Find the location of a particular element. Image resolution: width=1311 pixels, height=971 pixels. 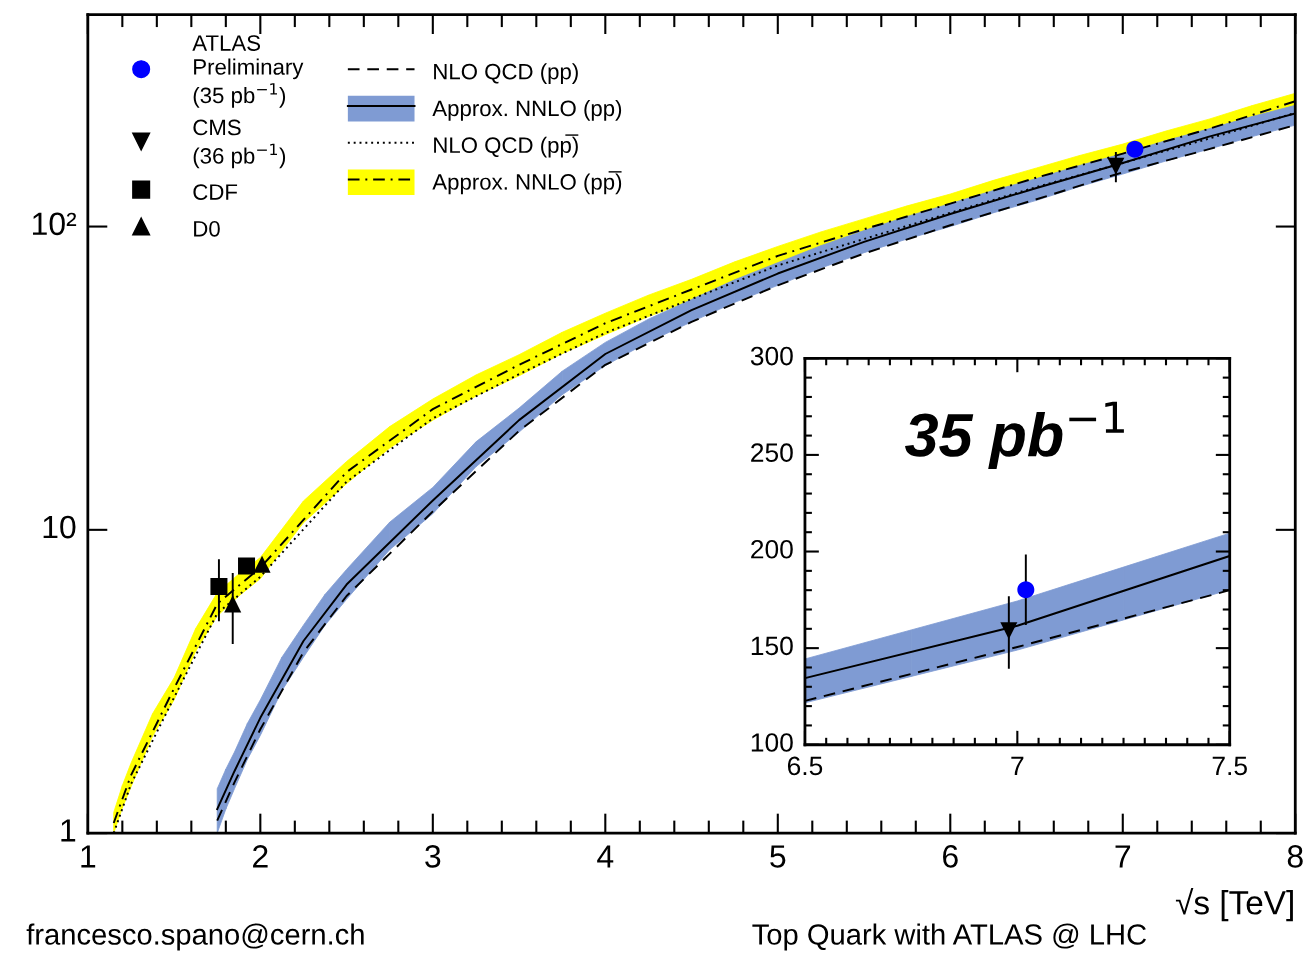

legend-label: NLO QCD (pp̅) is located at coordinates (506, 146).